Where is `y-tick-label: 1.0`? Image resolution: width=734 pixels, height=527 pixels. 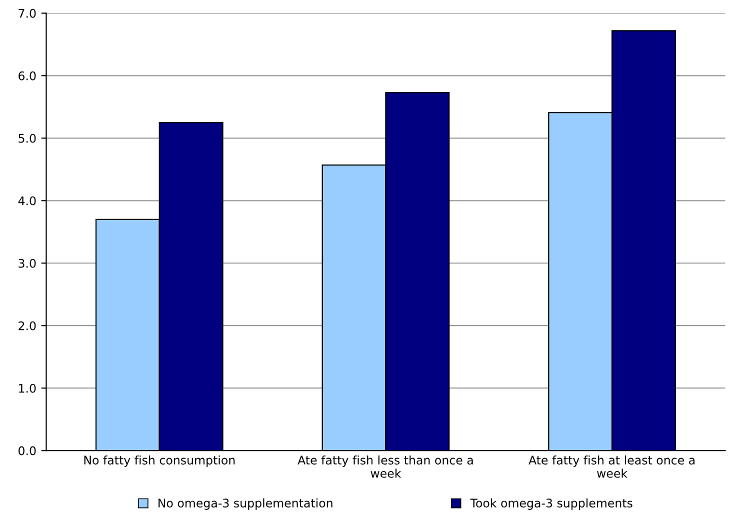 y-tick-label: 1.0 is located at coordinates (27, 388).